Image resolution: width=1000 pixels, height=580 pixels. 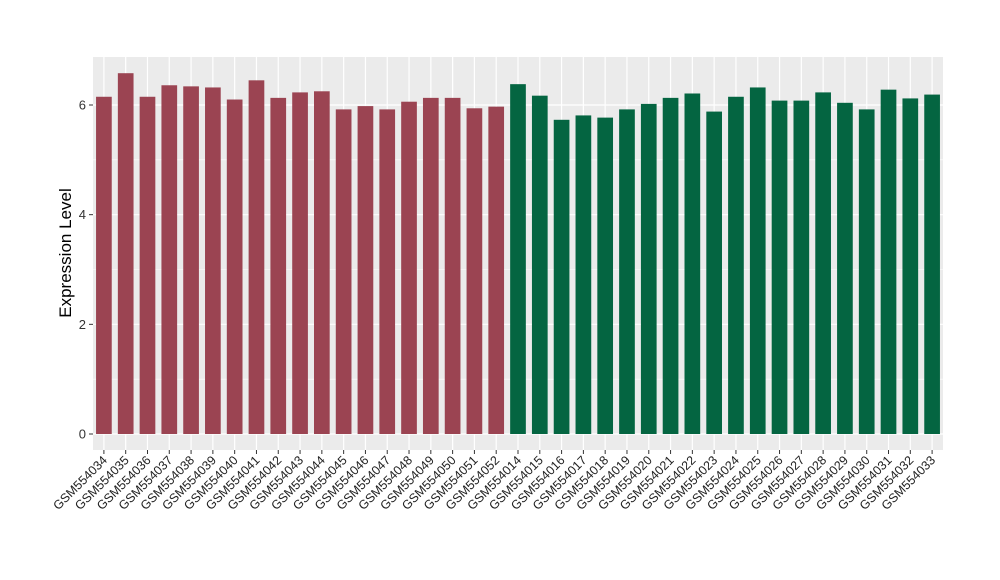 I want to click on bar-GSM554044, so click(x=322, y=262).